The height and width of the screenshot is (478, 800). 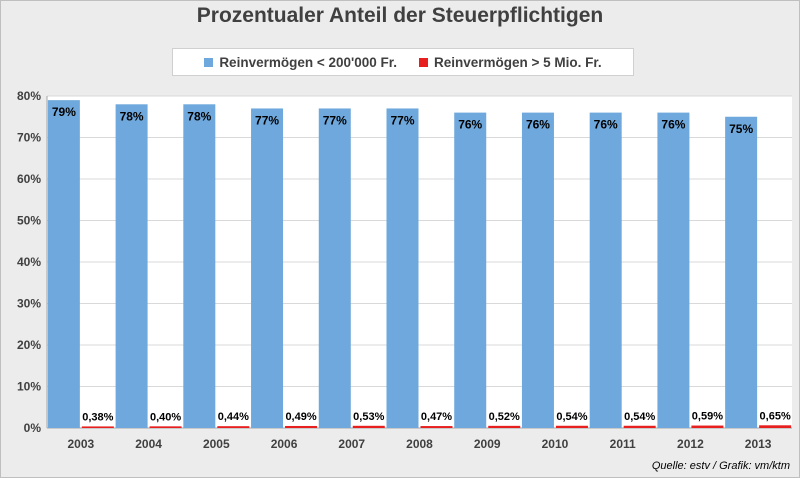 What do you see at coordinates (623, 444) in the screenshot?
I see `x-tick-label: 2011` at bounding box center [623, 444].